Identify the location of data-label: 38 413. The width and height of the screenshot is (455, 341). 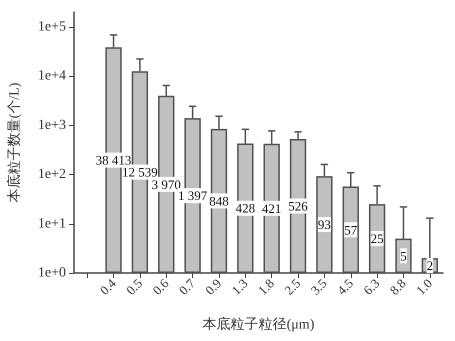
(114, 160).